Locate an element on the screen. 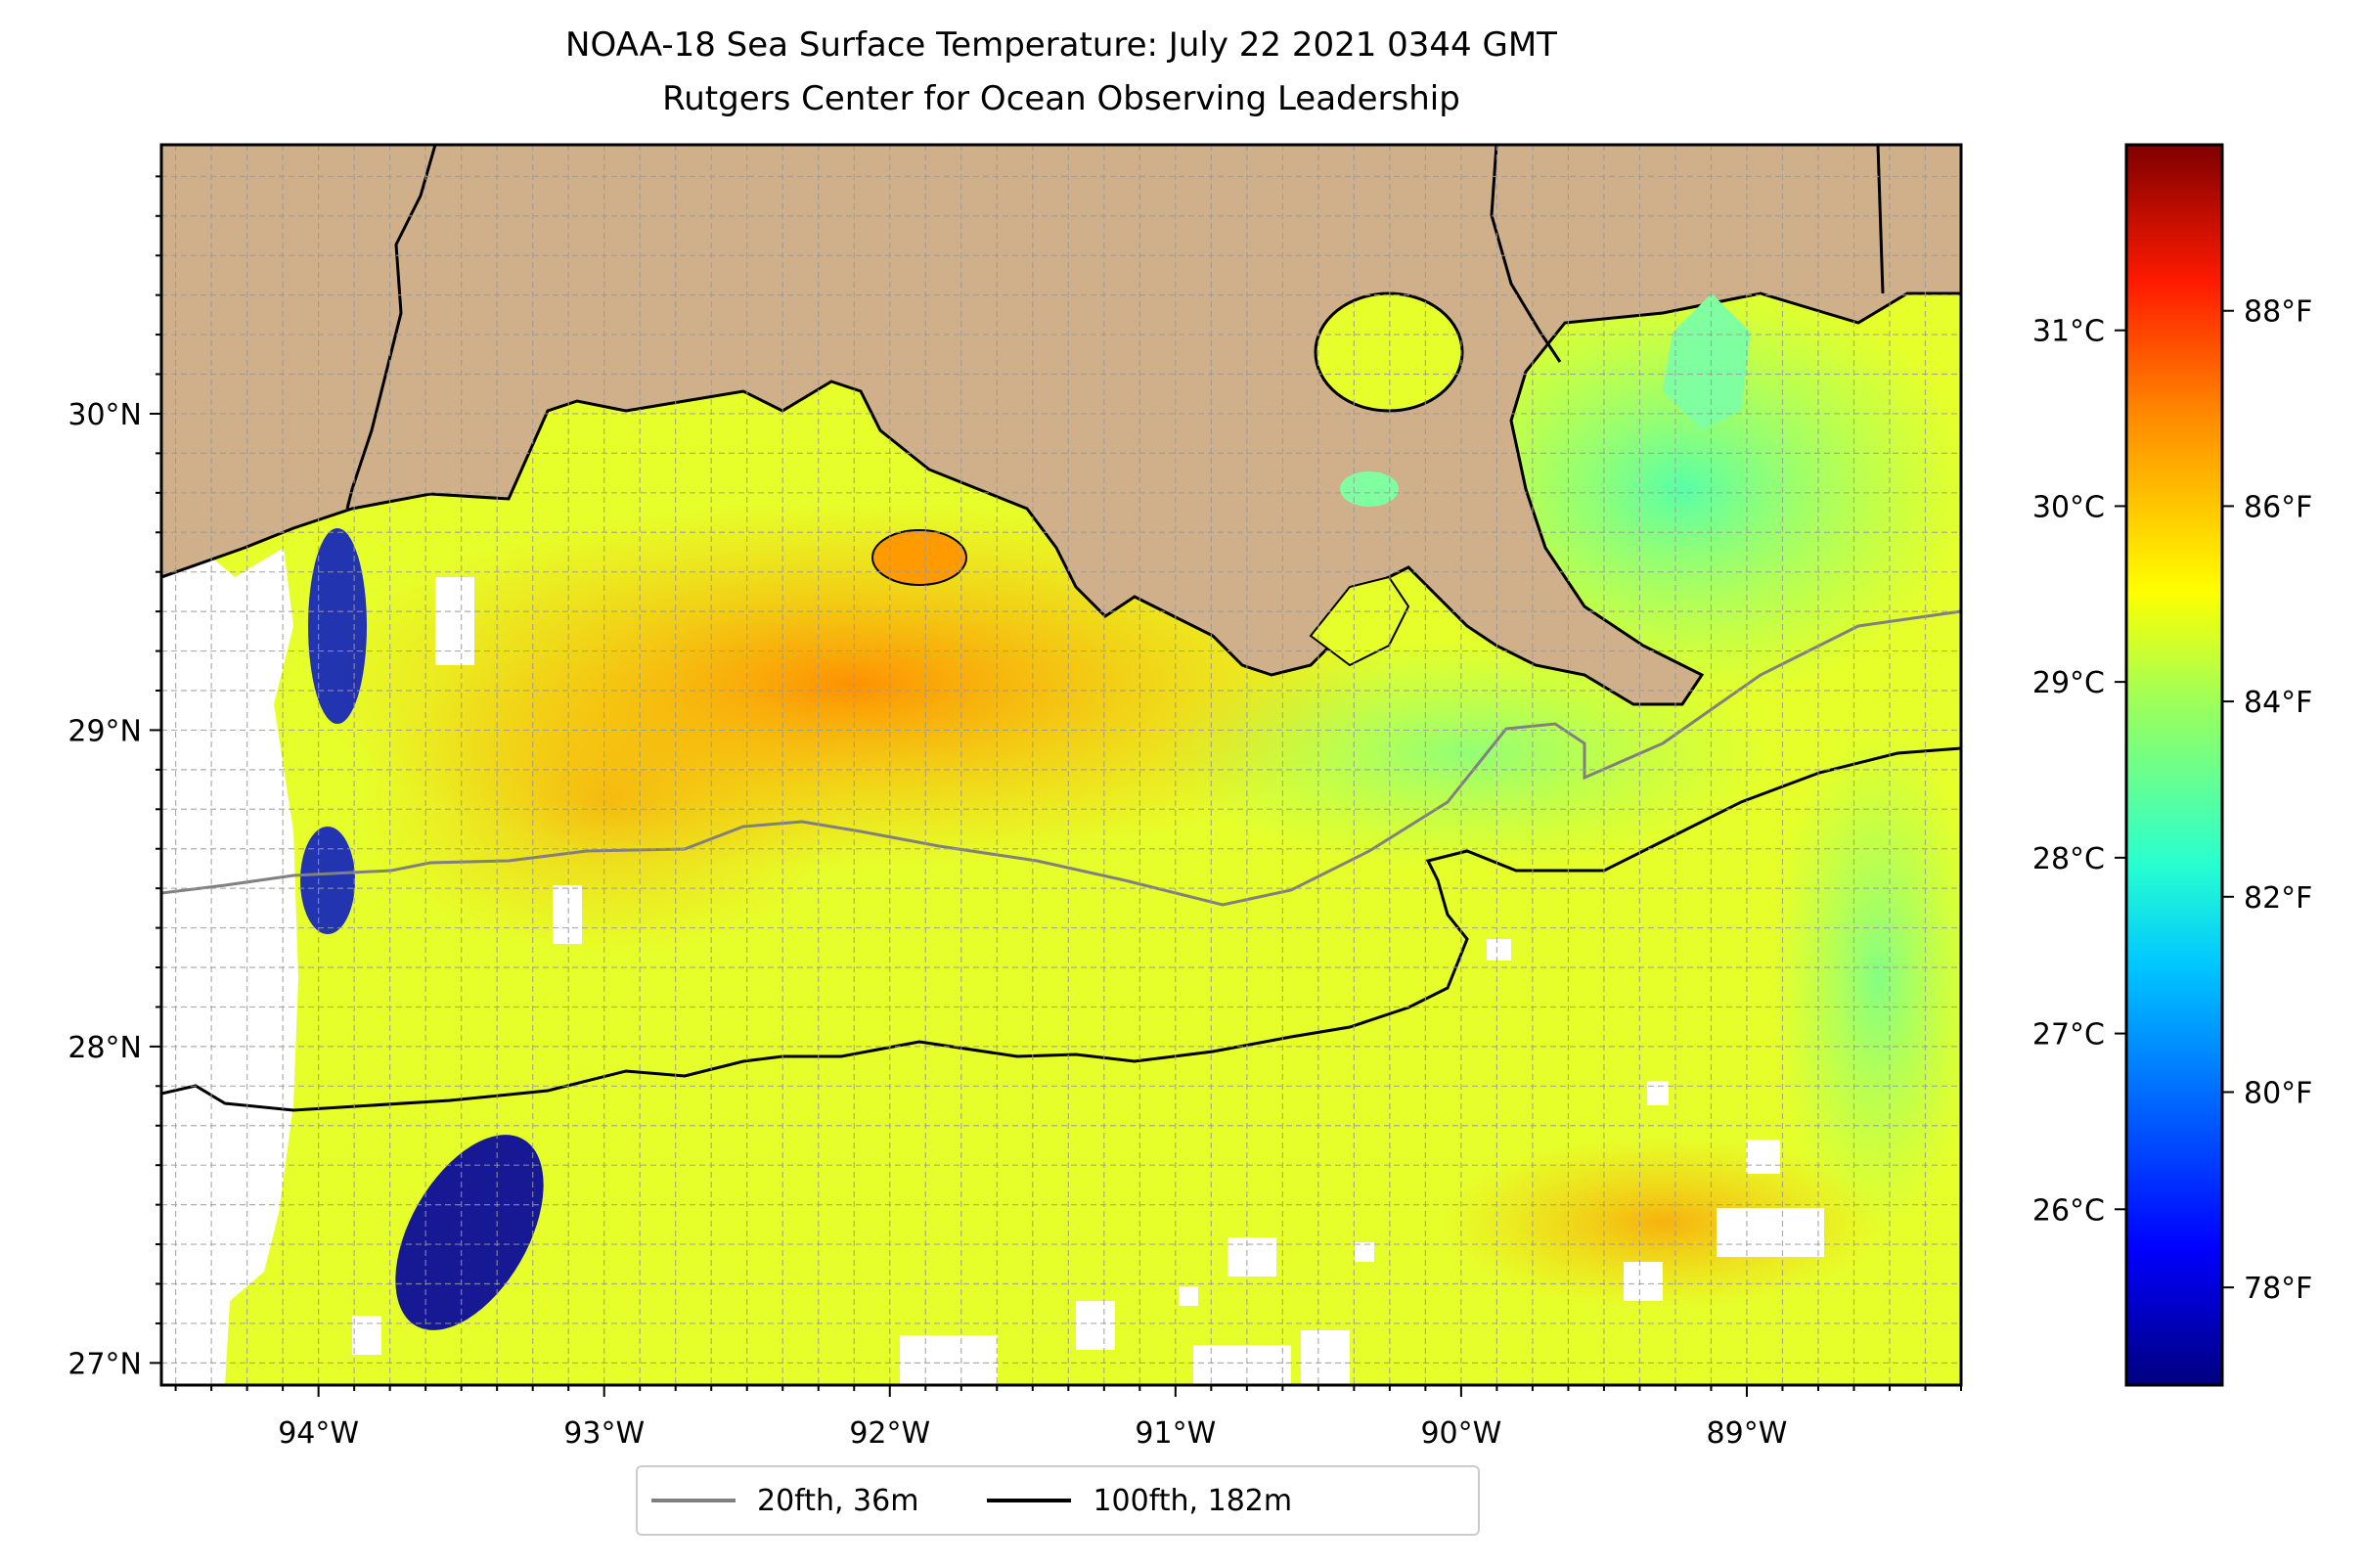  lon-tick-label: 93°W is located at coordinates (604, 1433).